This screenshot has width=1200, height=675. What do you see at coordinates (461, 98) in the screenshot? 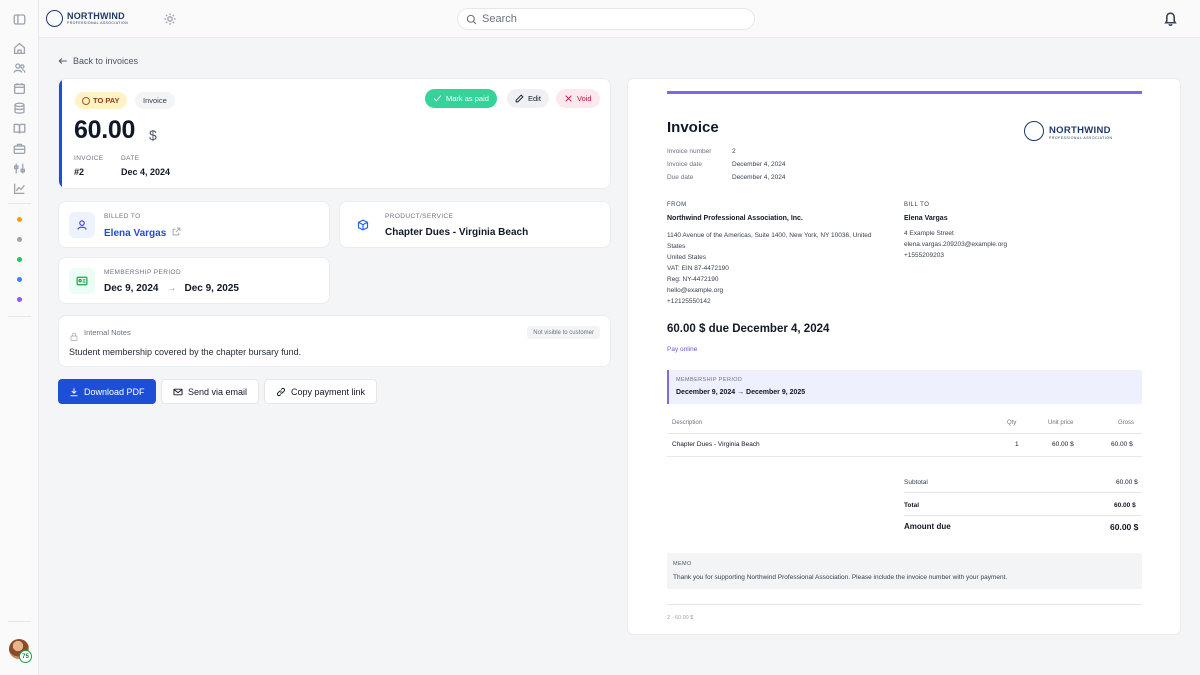
I see `mark-paid-button: Mark as paid` at bounding box center [461, 98].